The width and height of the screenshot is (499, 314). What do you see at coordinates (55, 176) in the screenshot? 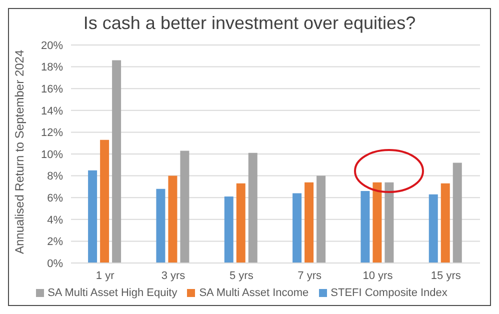
I see `y-tick-label: 8%` at bounding box center [55, 176].